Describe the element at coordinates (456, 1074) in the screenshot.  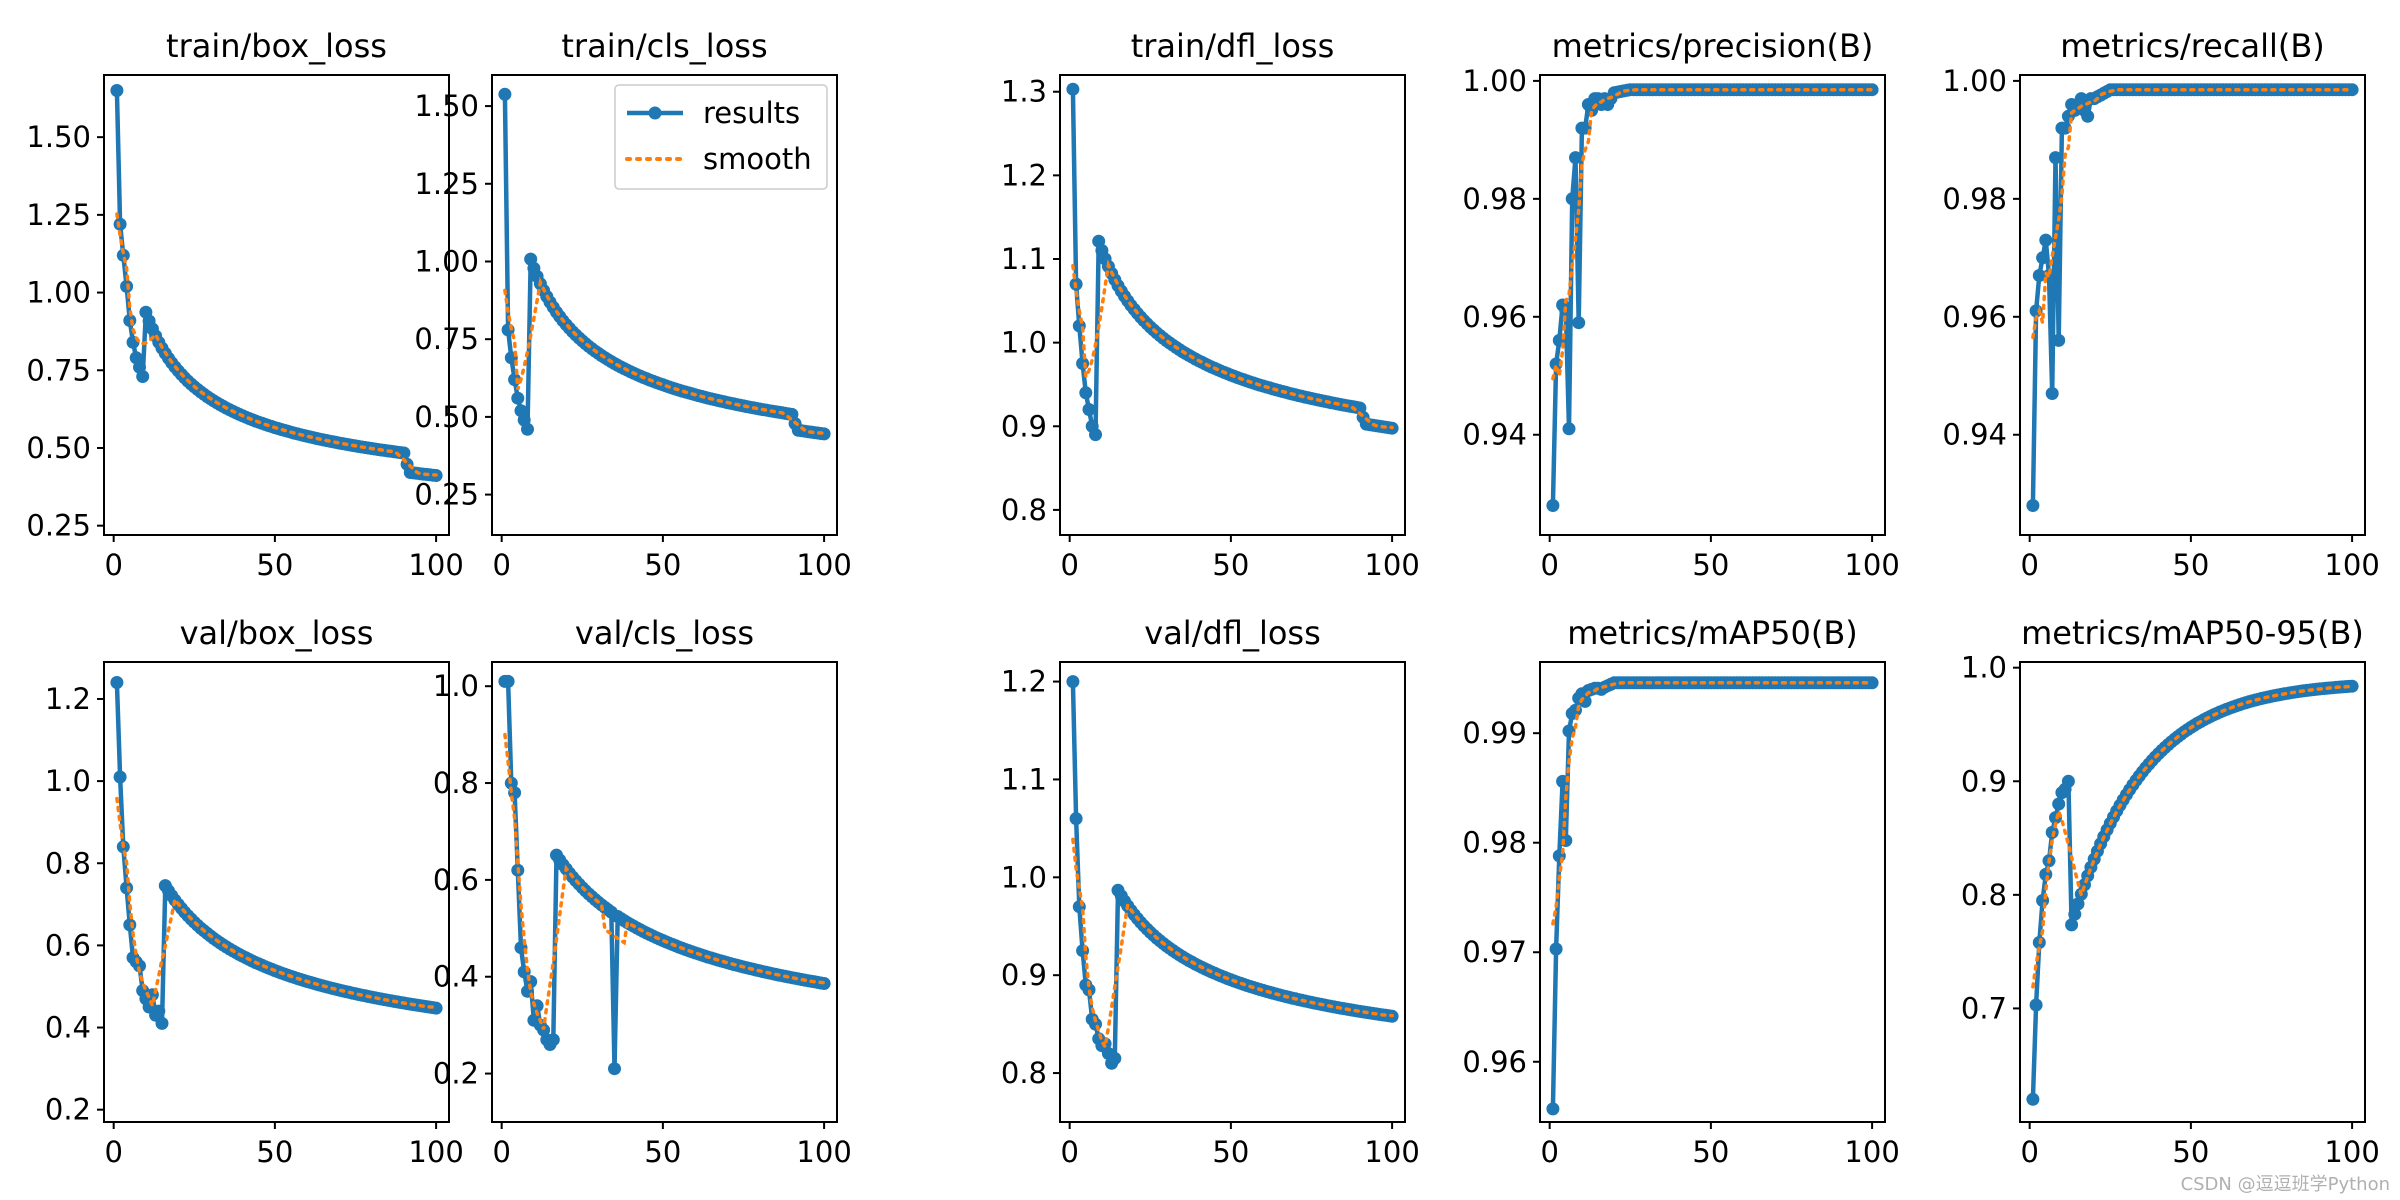
I see `y-tick-label: 0.2` at that location.